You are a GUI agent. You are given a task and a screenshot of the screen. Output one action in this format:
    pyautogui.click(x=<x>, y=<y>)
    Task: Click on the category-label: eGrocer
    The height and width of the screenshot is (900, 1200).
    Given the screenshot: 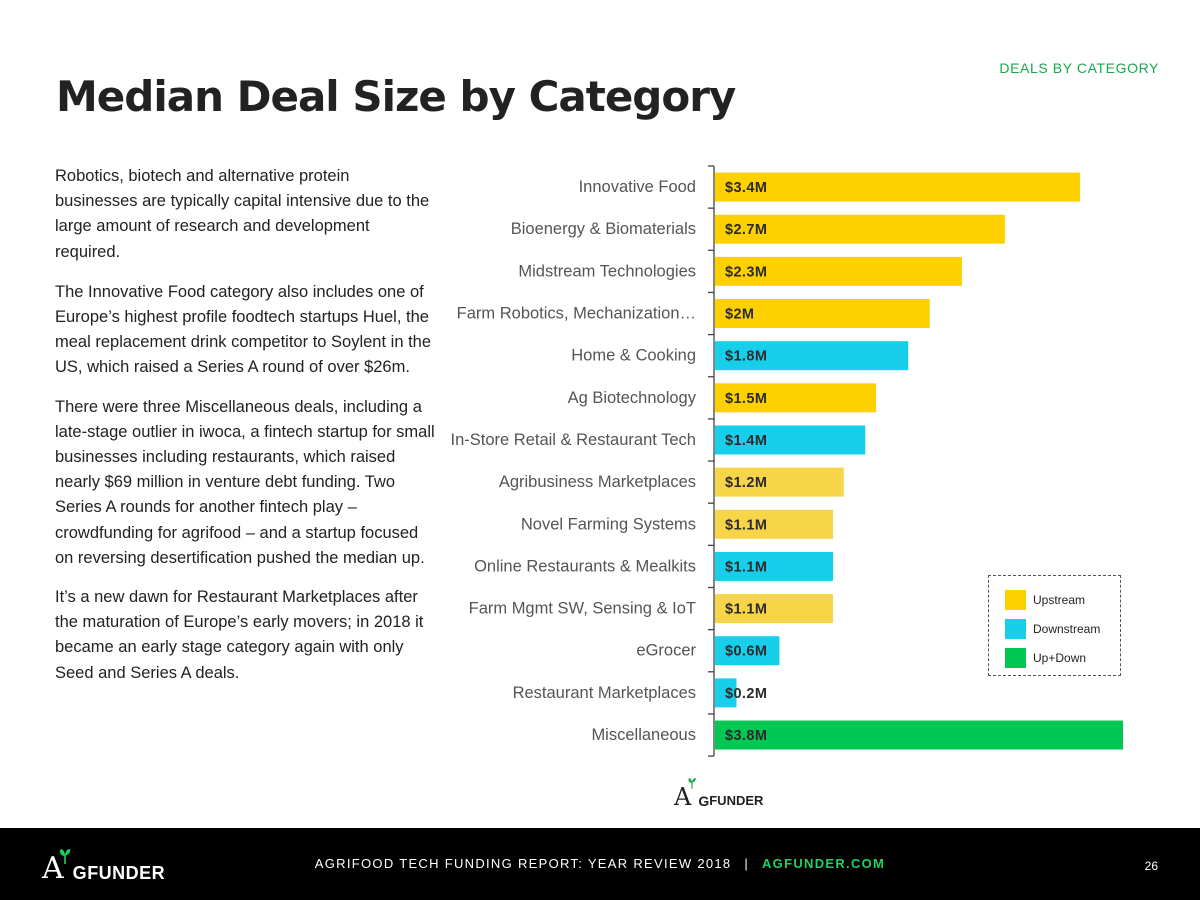 What is the action you would take?
    pyautogui.click(x=666, y=651)
    